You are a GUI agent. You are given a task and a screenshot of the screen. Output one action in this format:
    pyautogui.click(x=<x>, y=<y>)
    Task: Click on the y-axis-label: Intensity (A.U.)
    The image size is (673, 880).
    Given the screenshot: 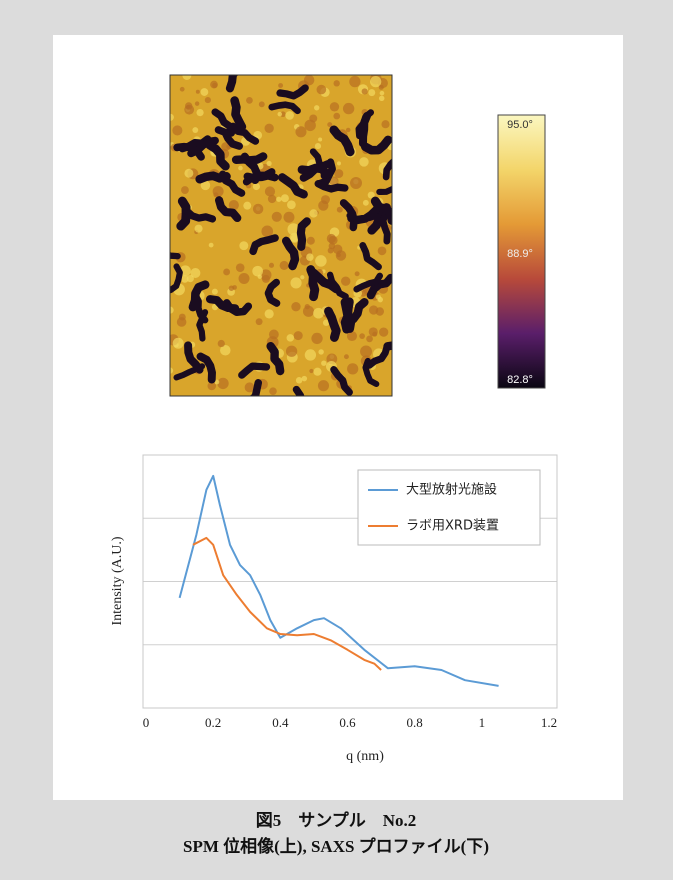 What is the action you would take?
    pyautogui.click(x=117, y=580)
    